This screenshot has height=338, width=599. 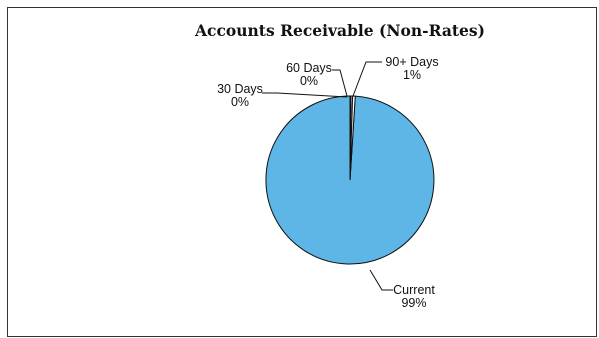 What do you see at coordinates (412, 75) in the screenshot?
I see `label-90-days-percent: 1%` at bounding box center [412, 75].